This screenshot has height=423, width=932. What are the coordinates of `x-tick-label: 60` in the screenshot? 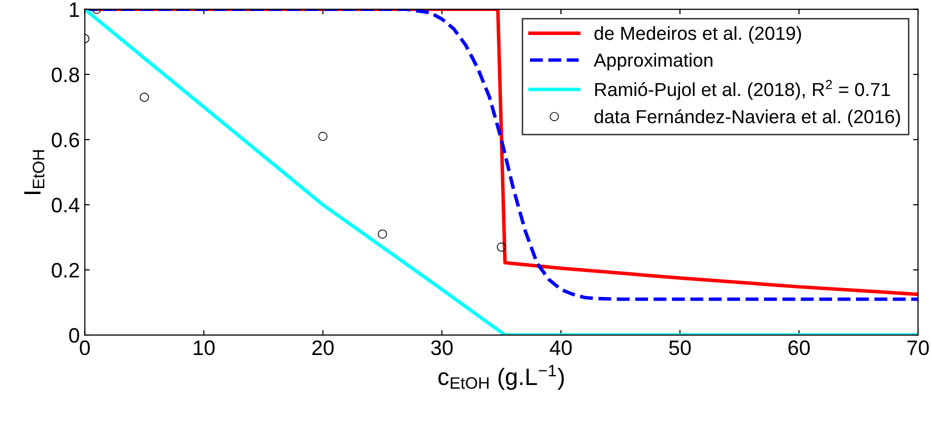 It's located at (799, 348).